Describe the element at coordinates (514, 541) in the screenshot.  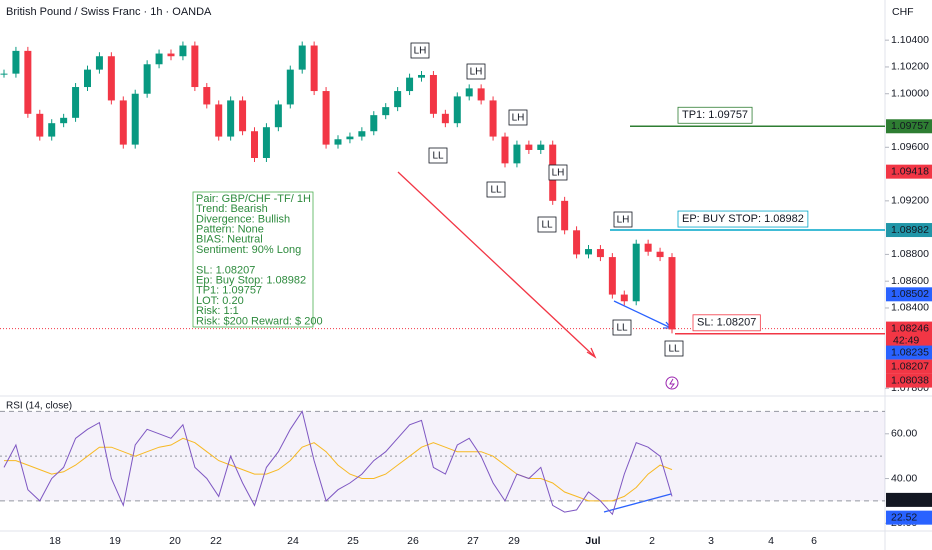
I see `x-tick-label: 29` at that location.